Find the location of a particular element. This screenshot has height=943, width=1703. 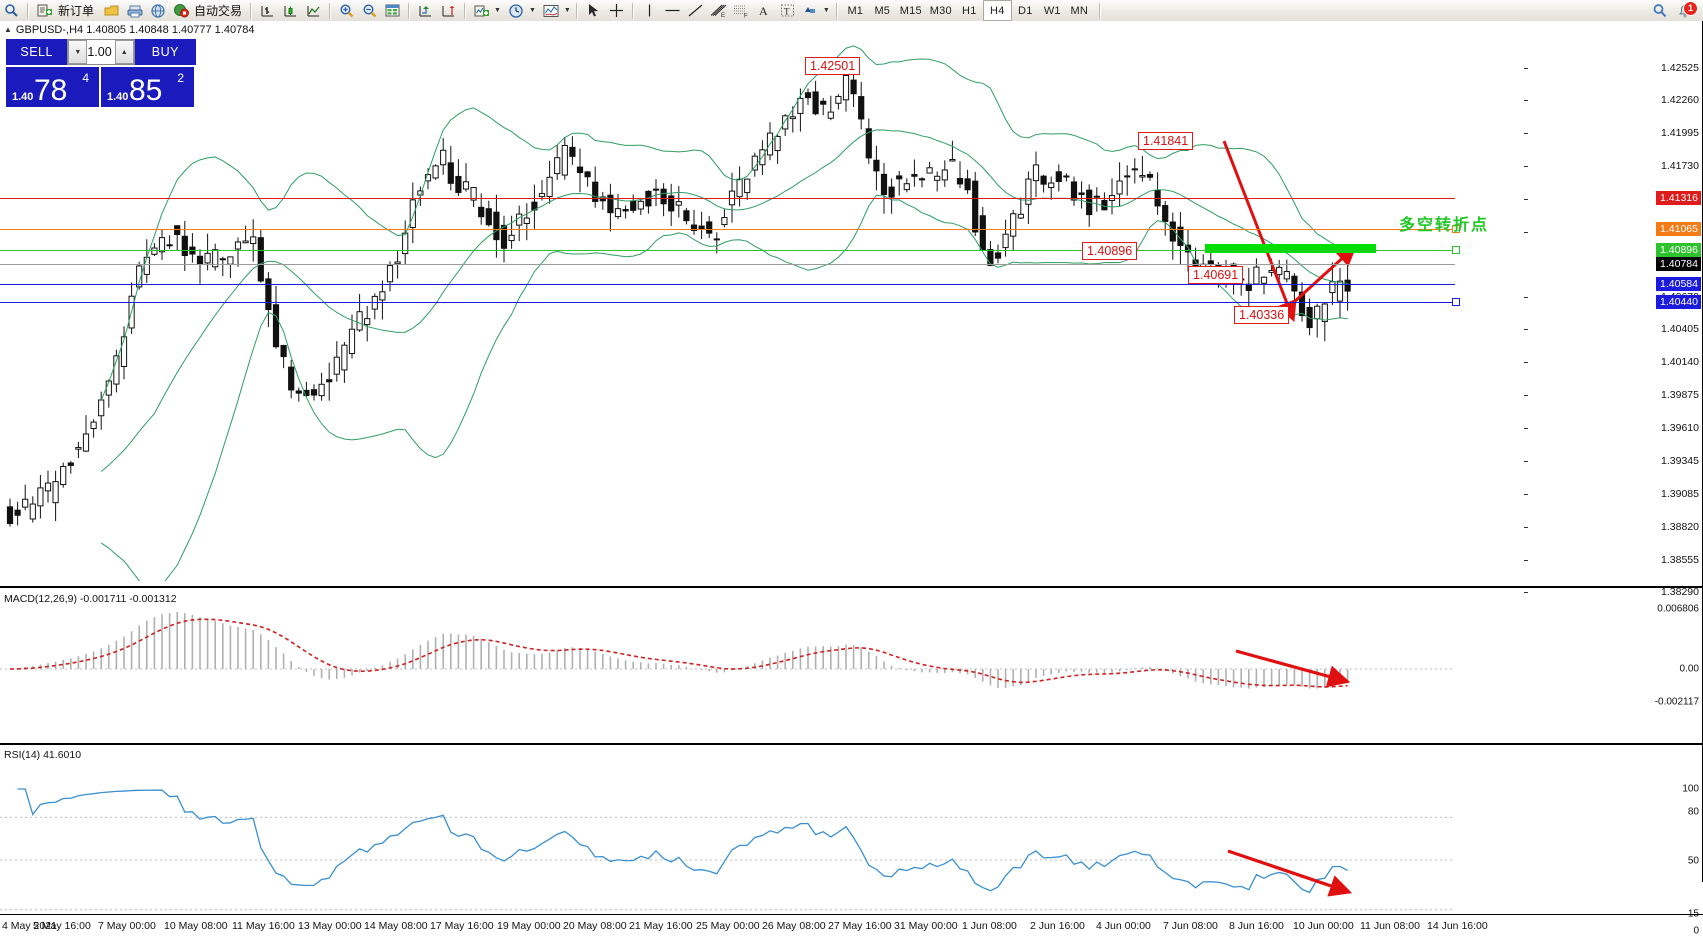

volume-stepper: ▼ 1.00 ▲ is located at coordinates (101, 52).